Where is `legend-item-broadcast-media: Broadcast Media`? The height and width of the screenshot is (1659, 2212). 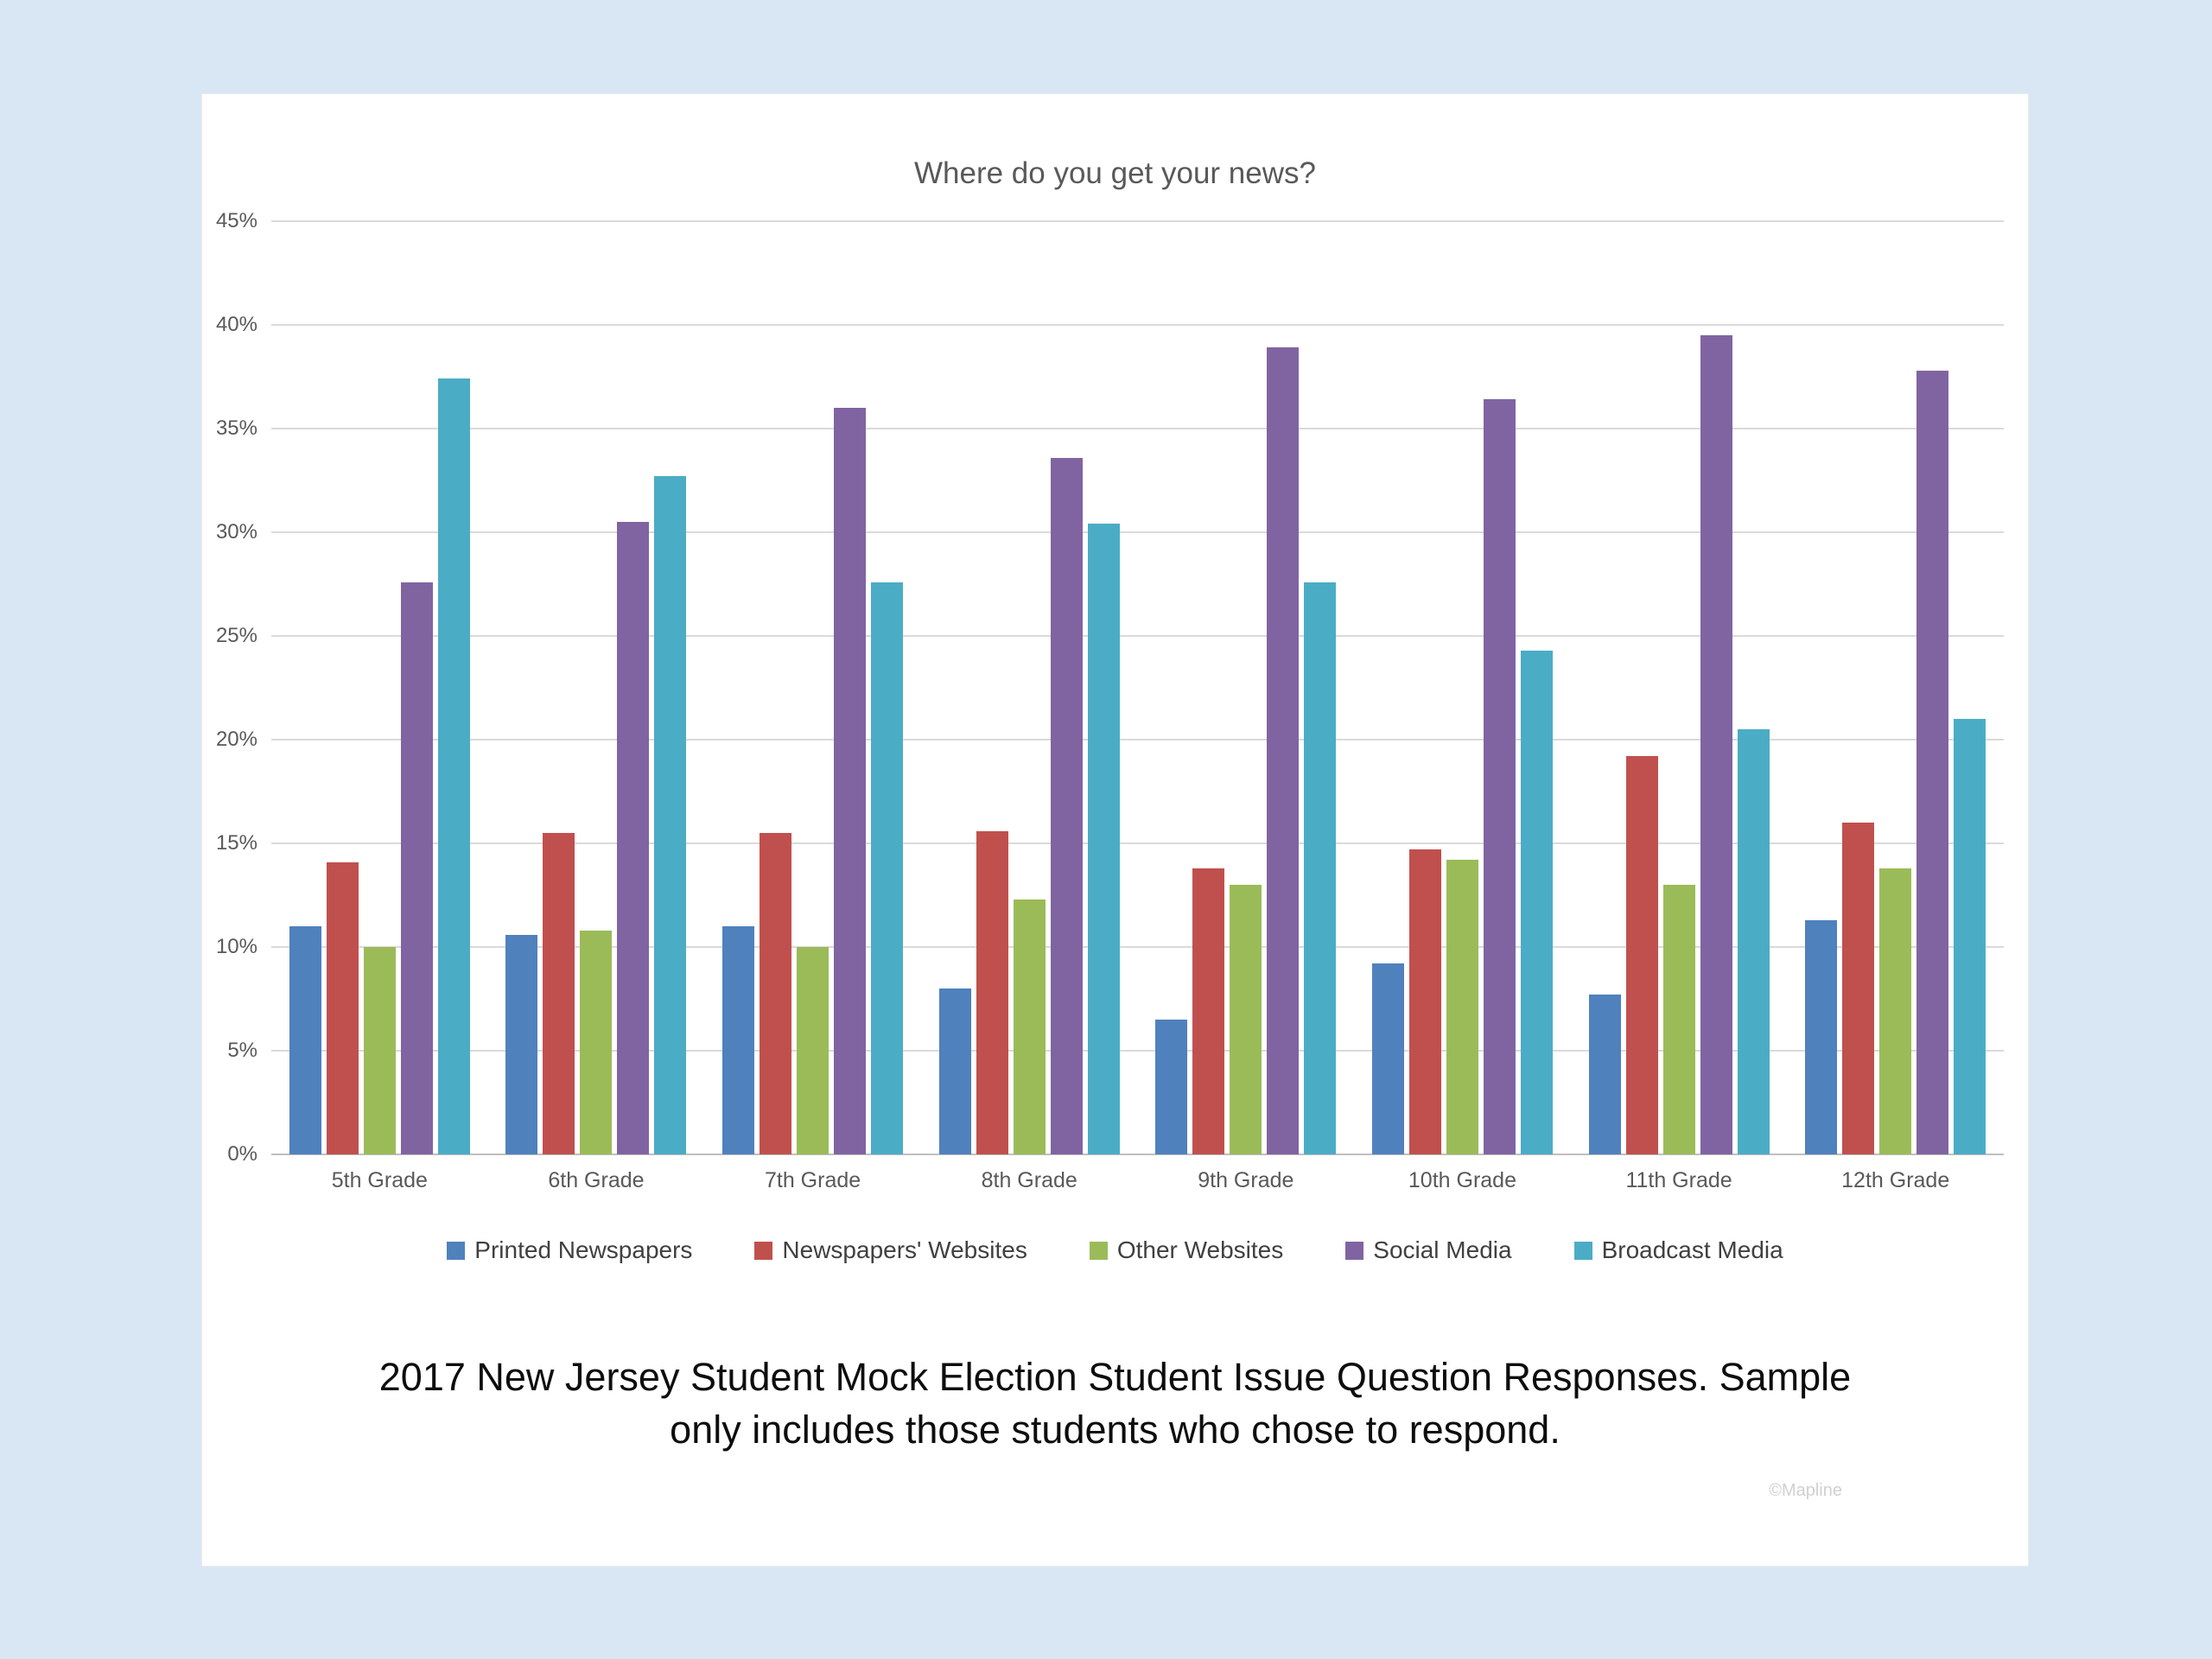 legend-item-broadcast-media: Broadcast Media is located at coordinates (1678, 1250).